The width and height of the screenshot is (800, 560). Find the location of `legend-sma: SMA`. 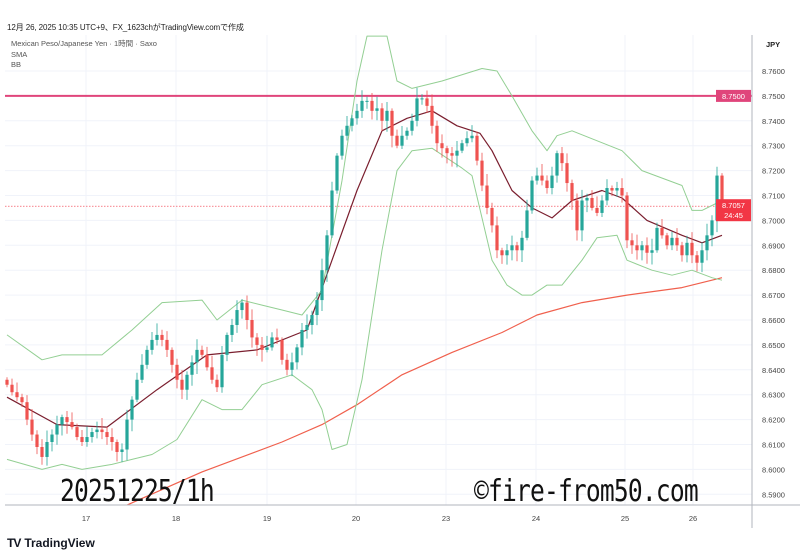

legend-sma: SMA is located at coordinates (19, 54).